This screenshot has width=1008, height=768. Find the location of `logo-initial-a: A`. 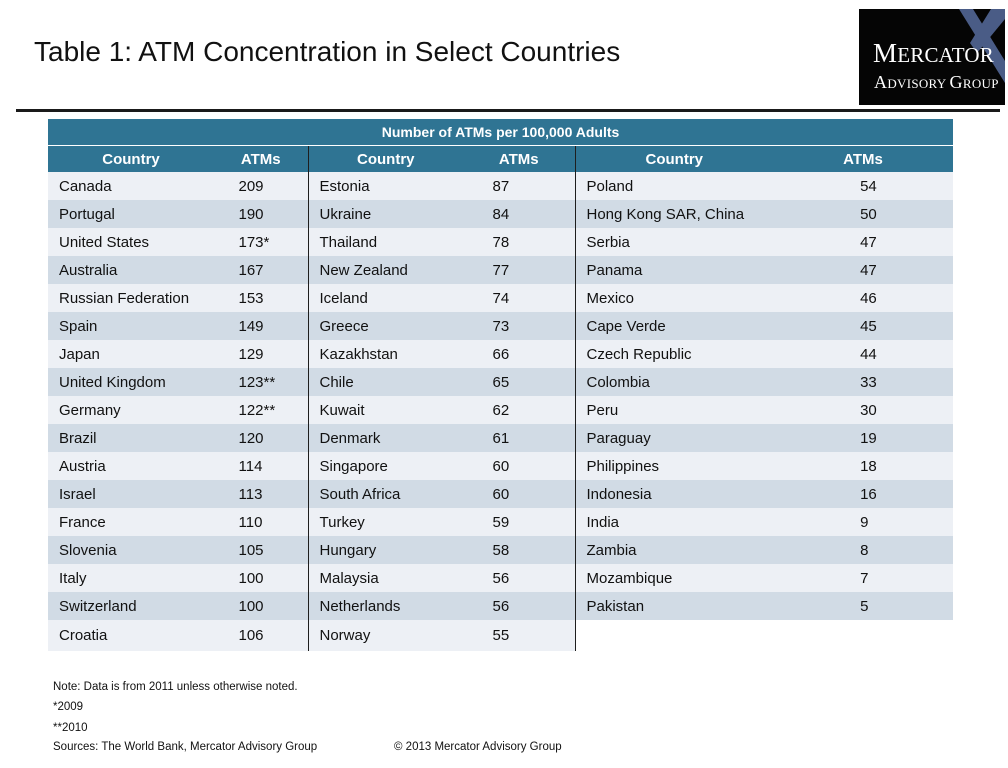

logo-initial-a: A is located at coordinates (881, 82).